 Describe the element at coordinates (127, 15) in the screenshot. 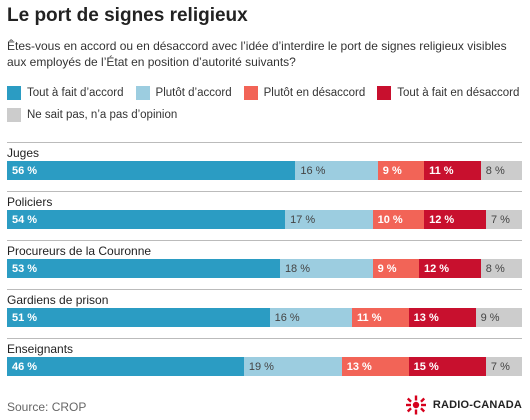

I see `chart-title: Le port de signes religieux` at that location.